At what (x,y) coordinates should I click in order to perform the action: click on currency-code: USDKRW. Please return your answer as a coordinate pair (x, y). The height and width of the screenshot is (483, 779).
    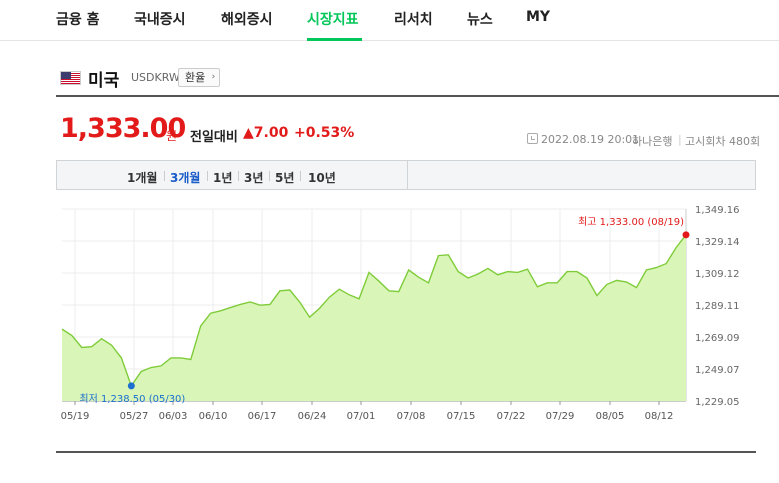
    Looking at the image, I should click on (155, 77).